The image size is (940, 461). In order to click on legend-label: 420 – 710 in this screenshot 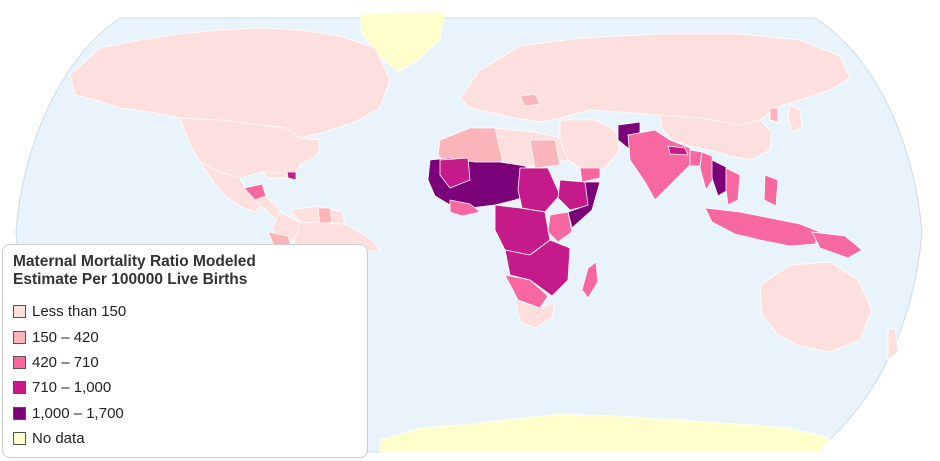, I will do `click(65, 362)`.